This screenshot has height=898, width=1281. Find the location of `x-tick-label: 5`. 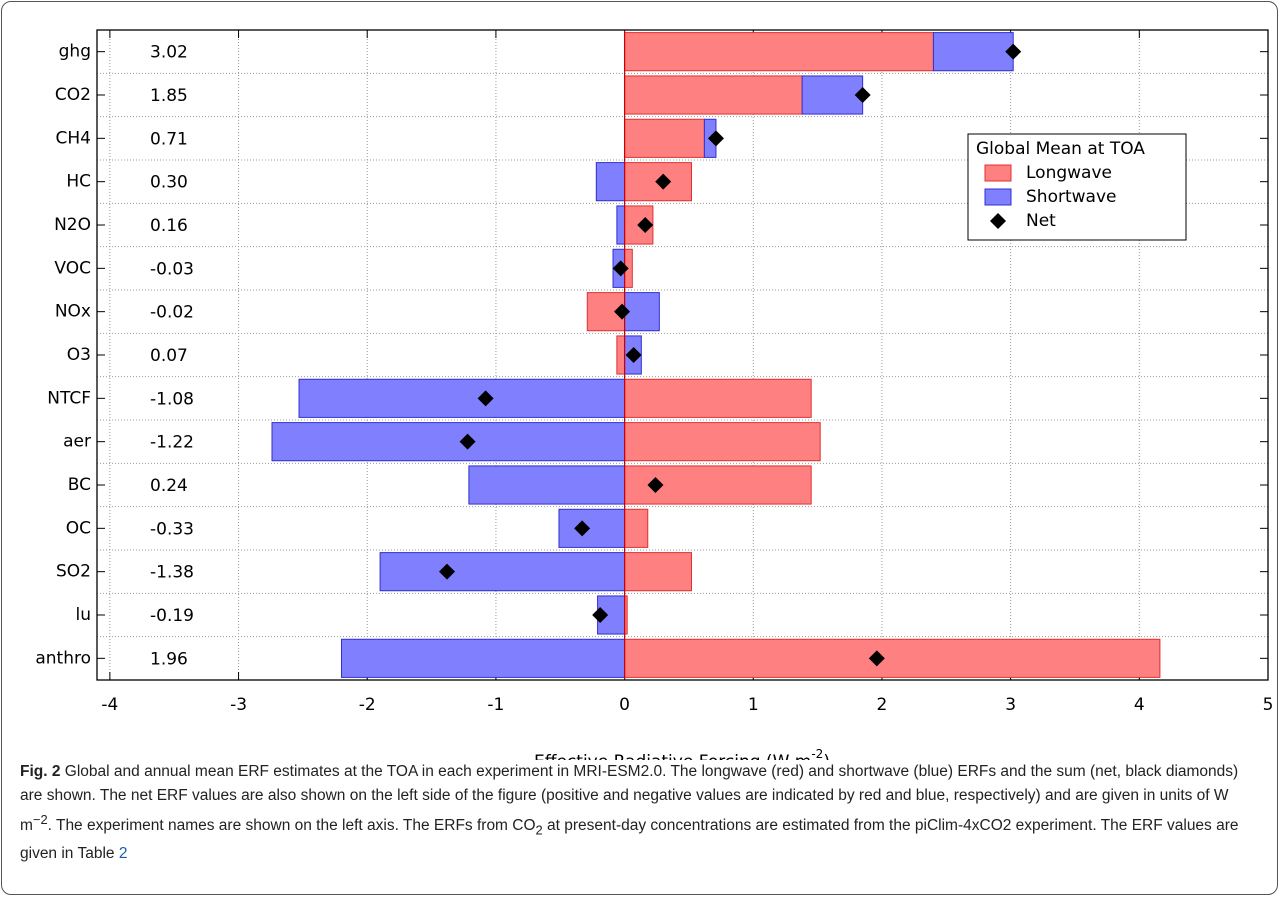

x-tick-label: 5 is located at coordinates (1268, 705).